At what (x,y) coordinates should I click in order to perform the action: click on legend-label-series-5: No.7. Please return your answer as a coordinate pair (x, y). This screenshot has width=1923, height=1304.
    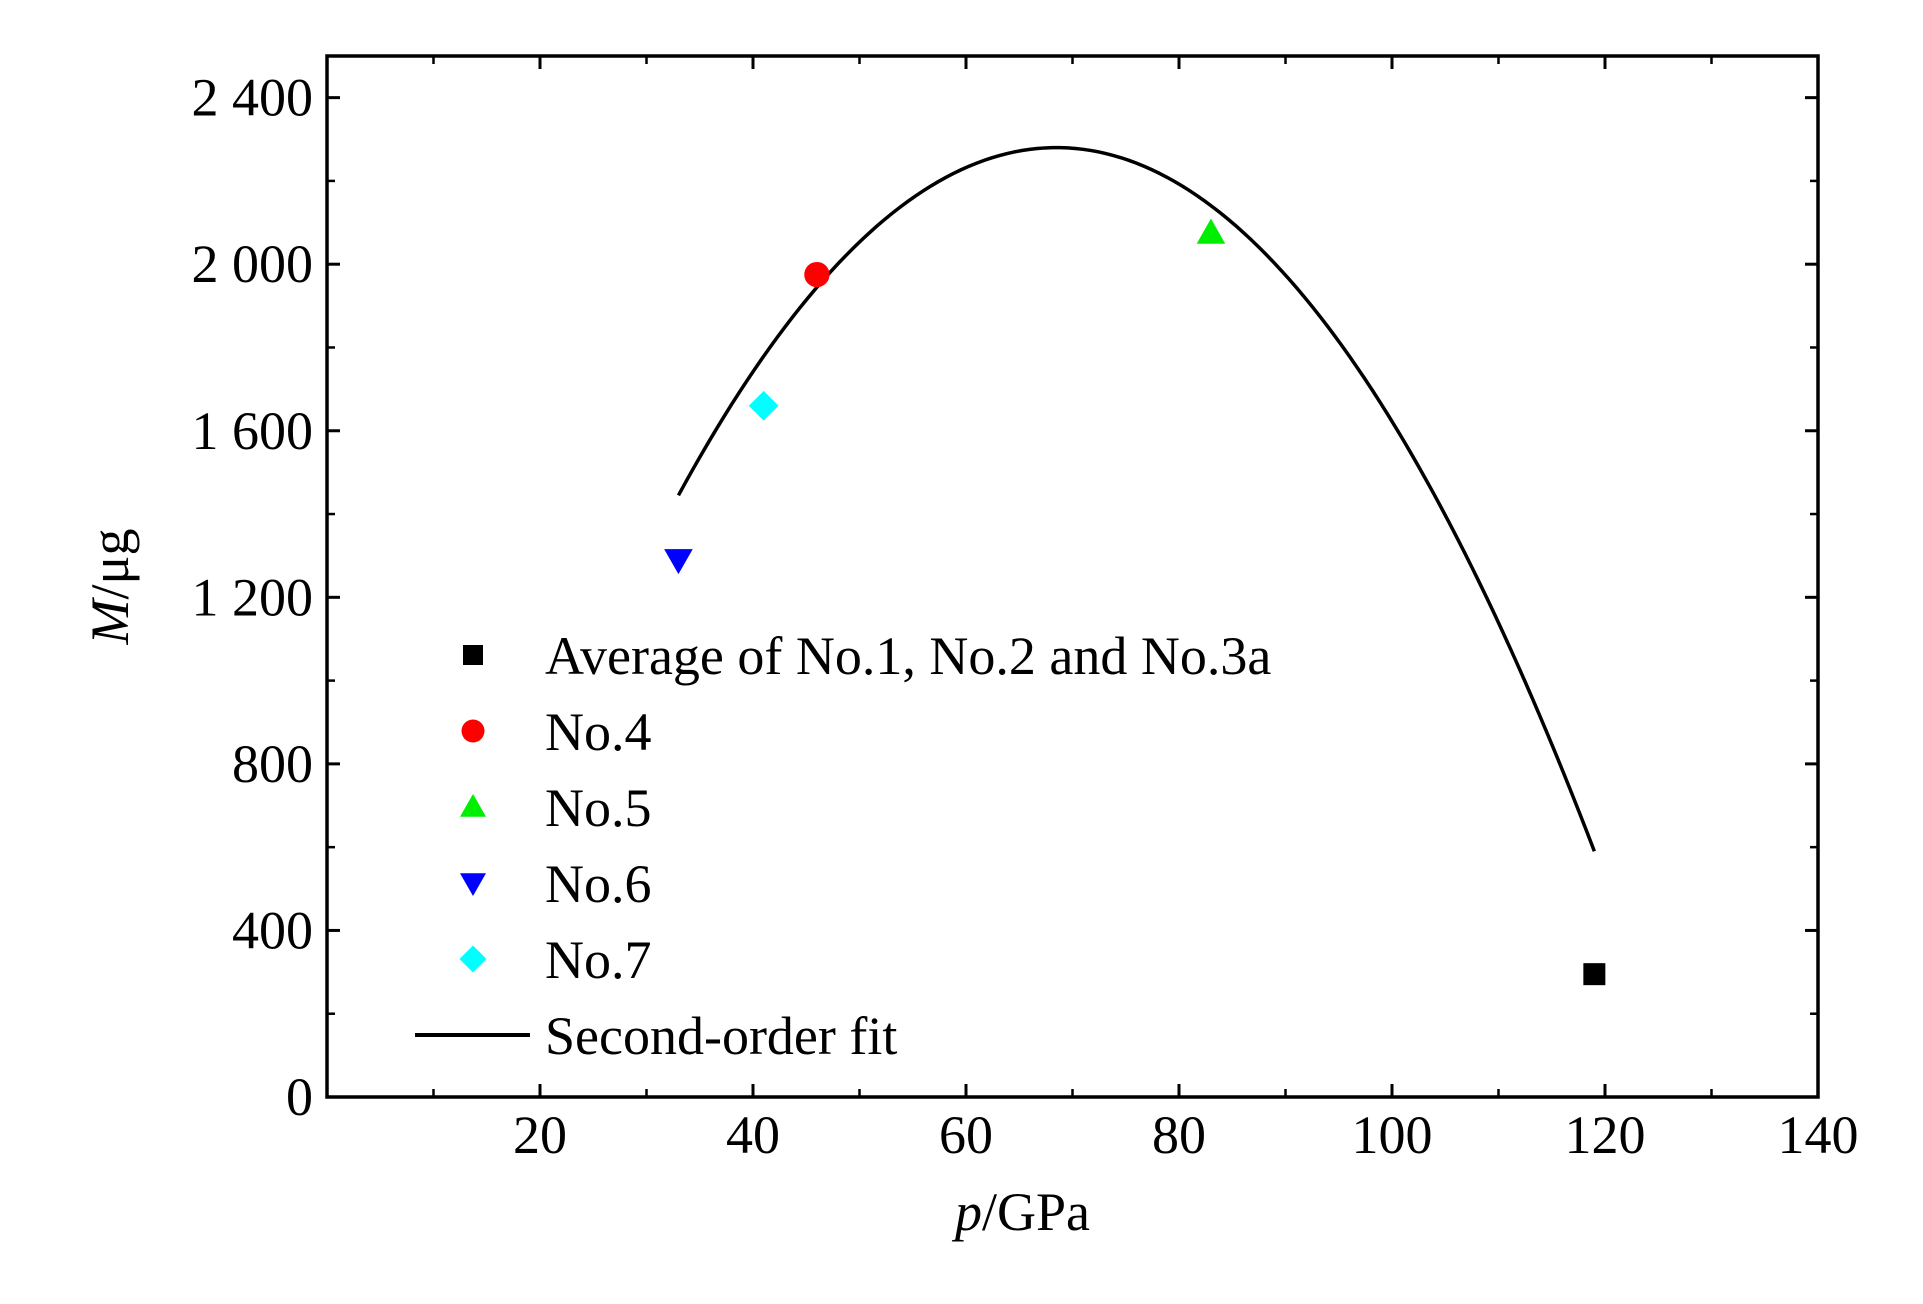
    Looking at the image, I should click on (598, 960).